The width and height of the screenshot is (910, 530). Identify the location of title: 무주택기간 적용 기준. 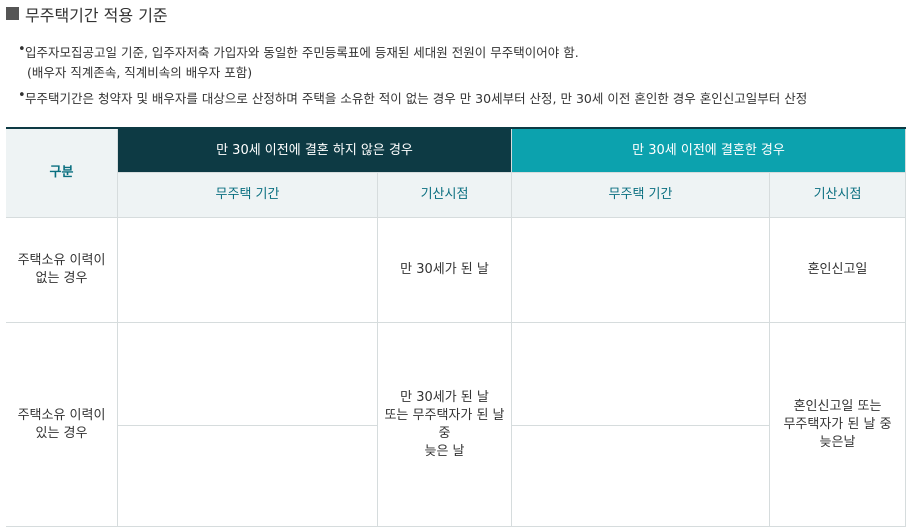
(96, 15).